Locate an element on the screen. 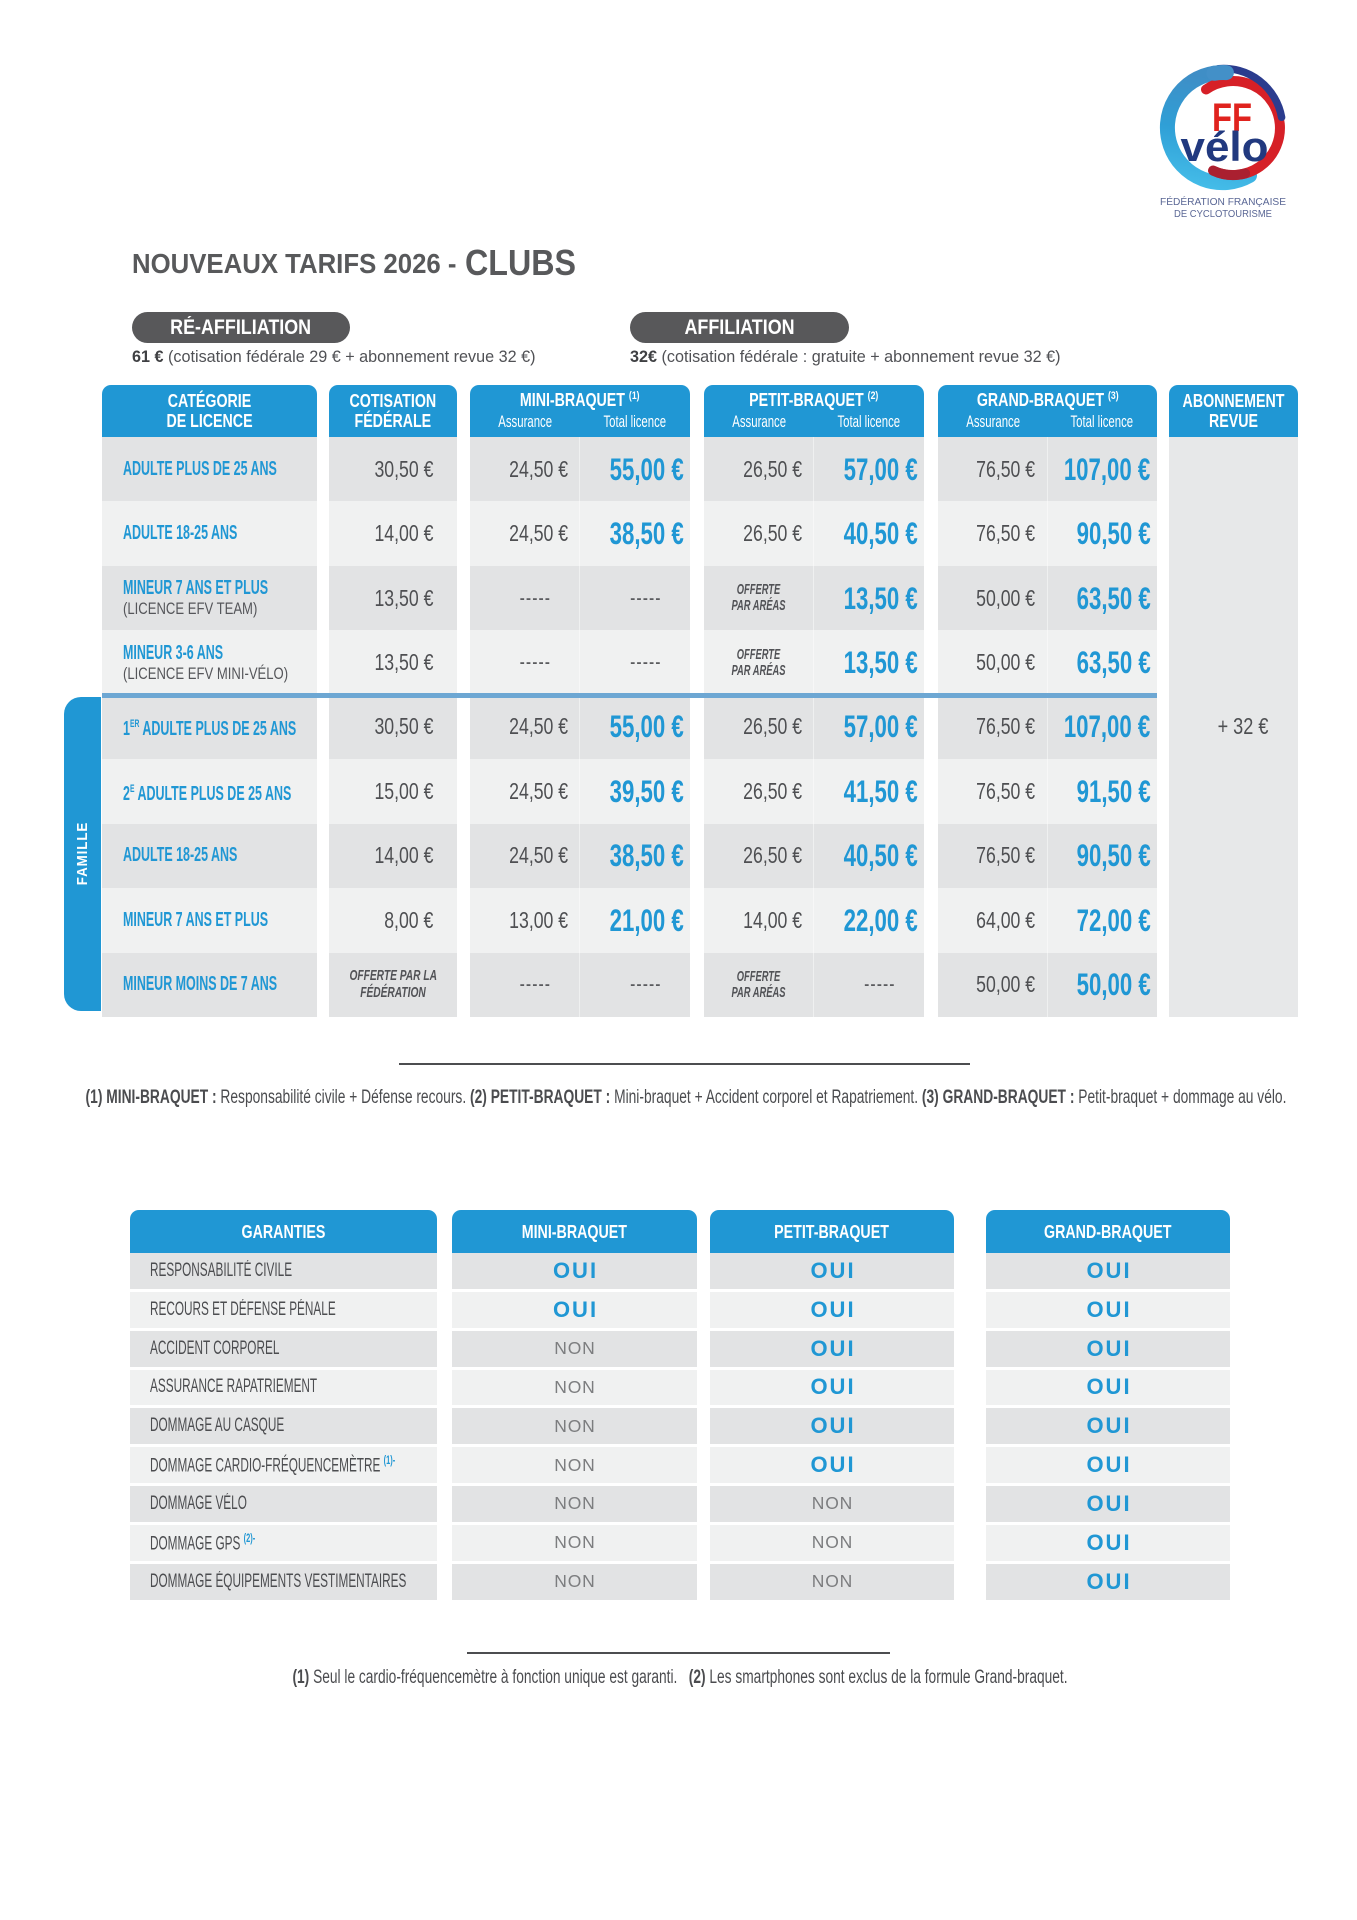 The height and width of the screenshot is (1920, 1357). svg-text: vélo is located at coordinates (1225, 146).